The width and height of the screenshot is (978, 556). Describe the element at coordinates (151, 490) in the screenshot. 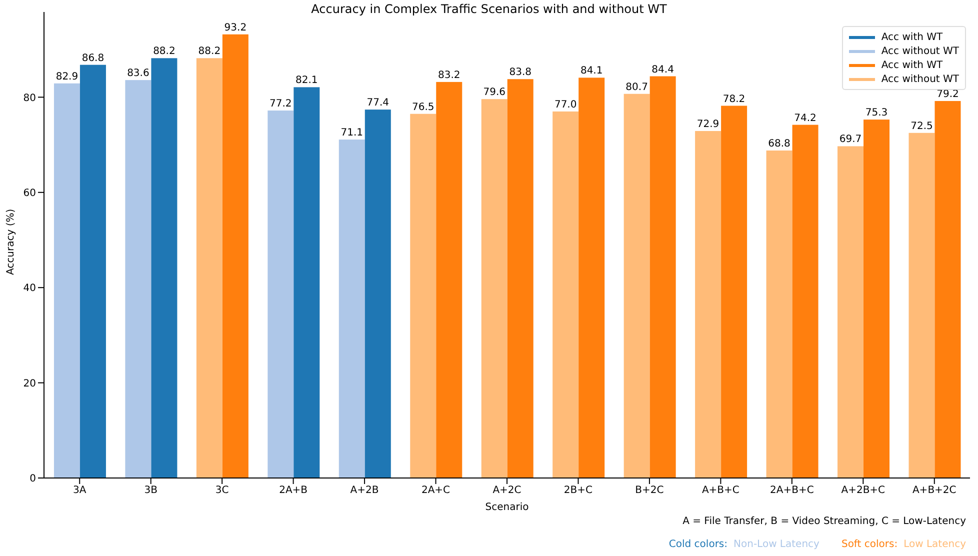

I see `x-tick-label: 3B` at that location.